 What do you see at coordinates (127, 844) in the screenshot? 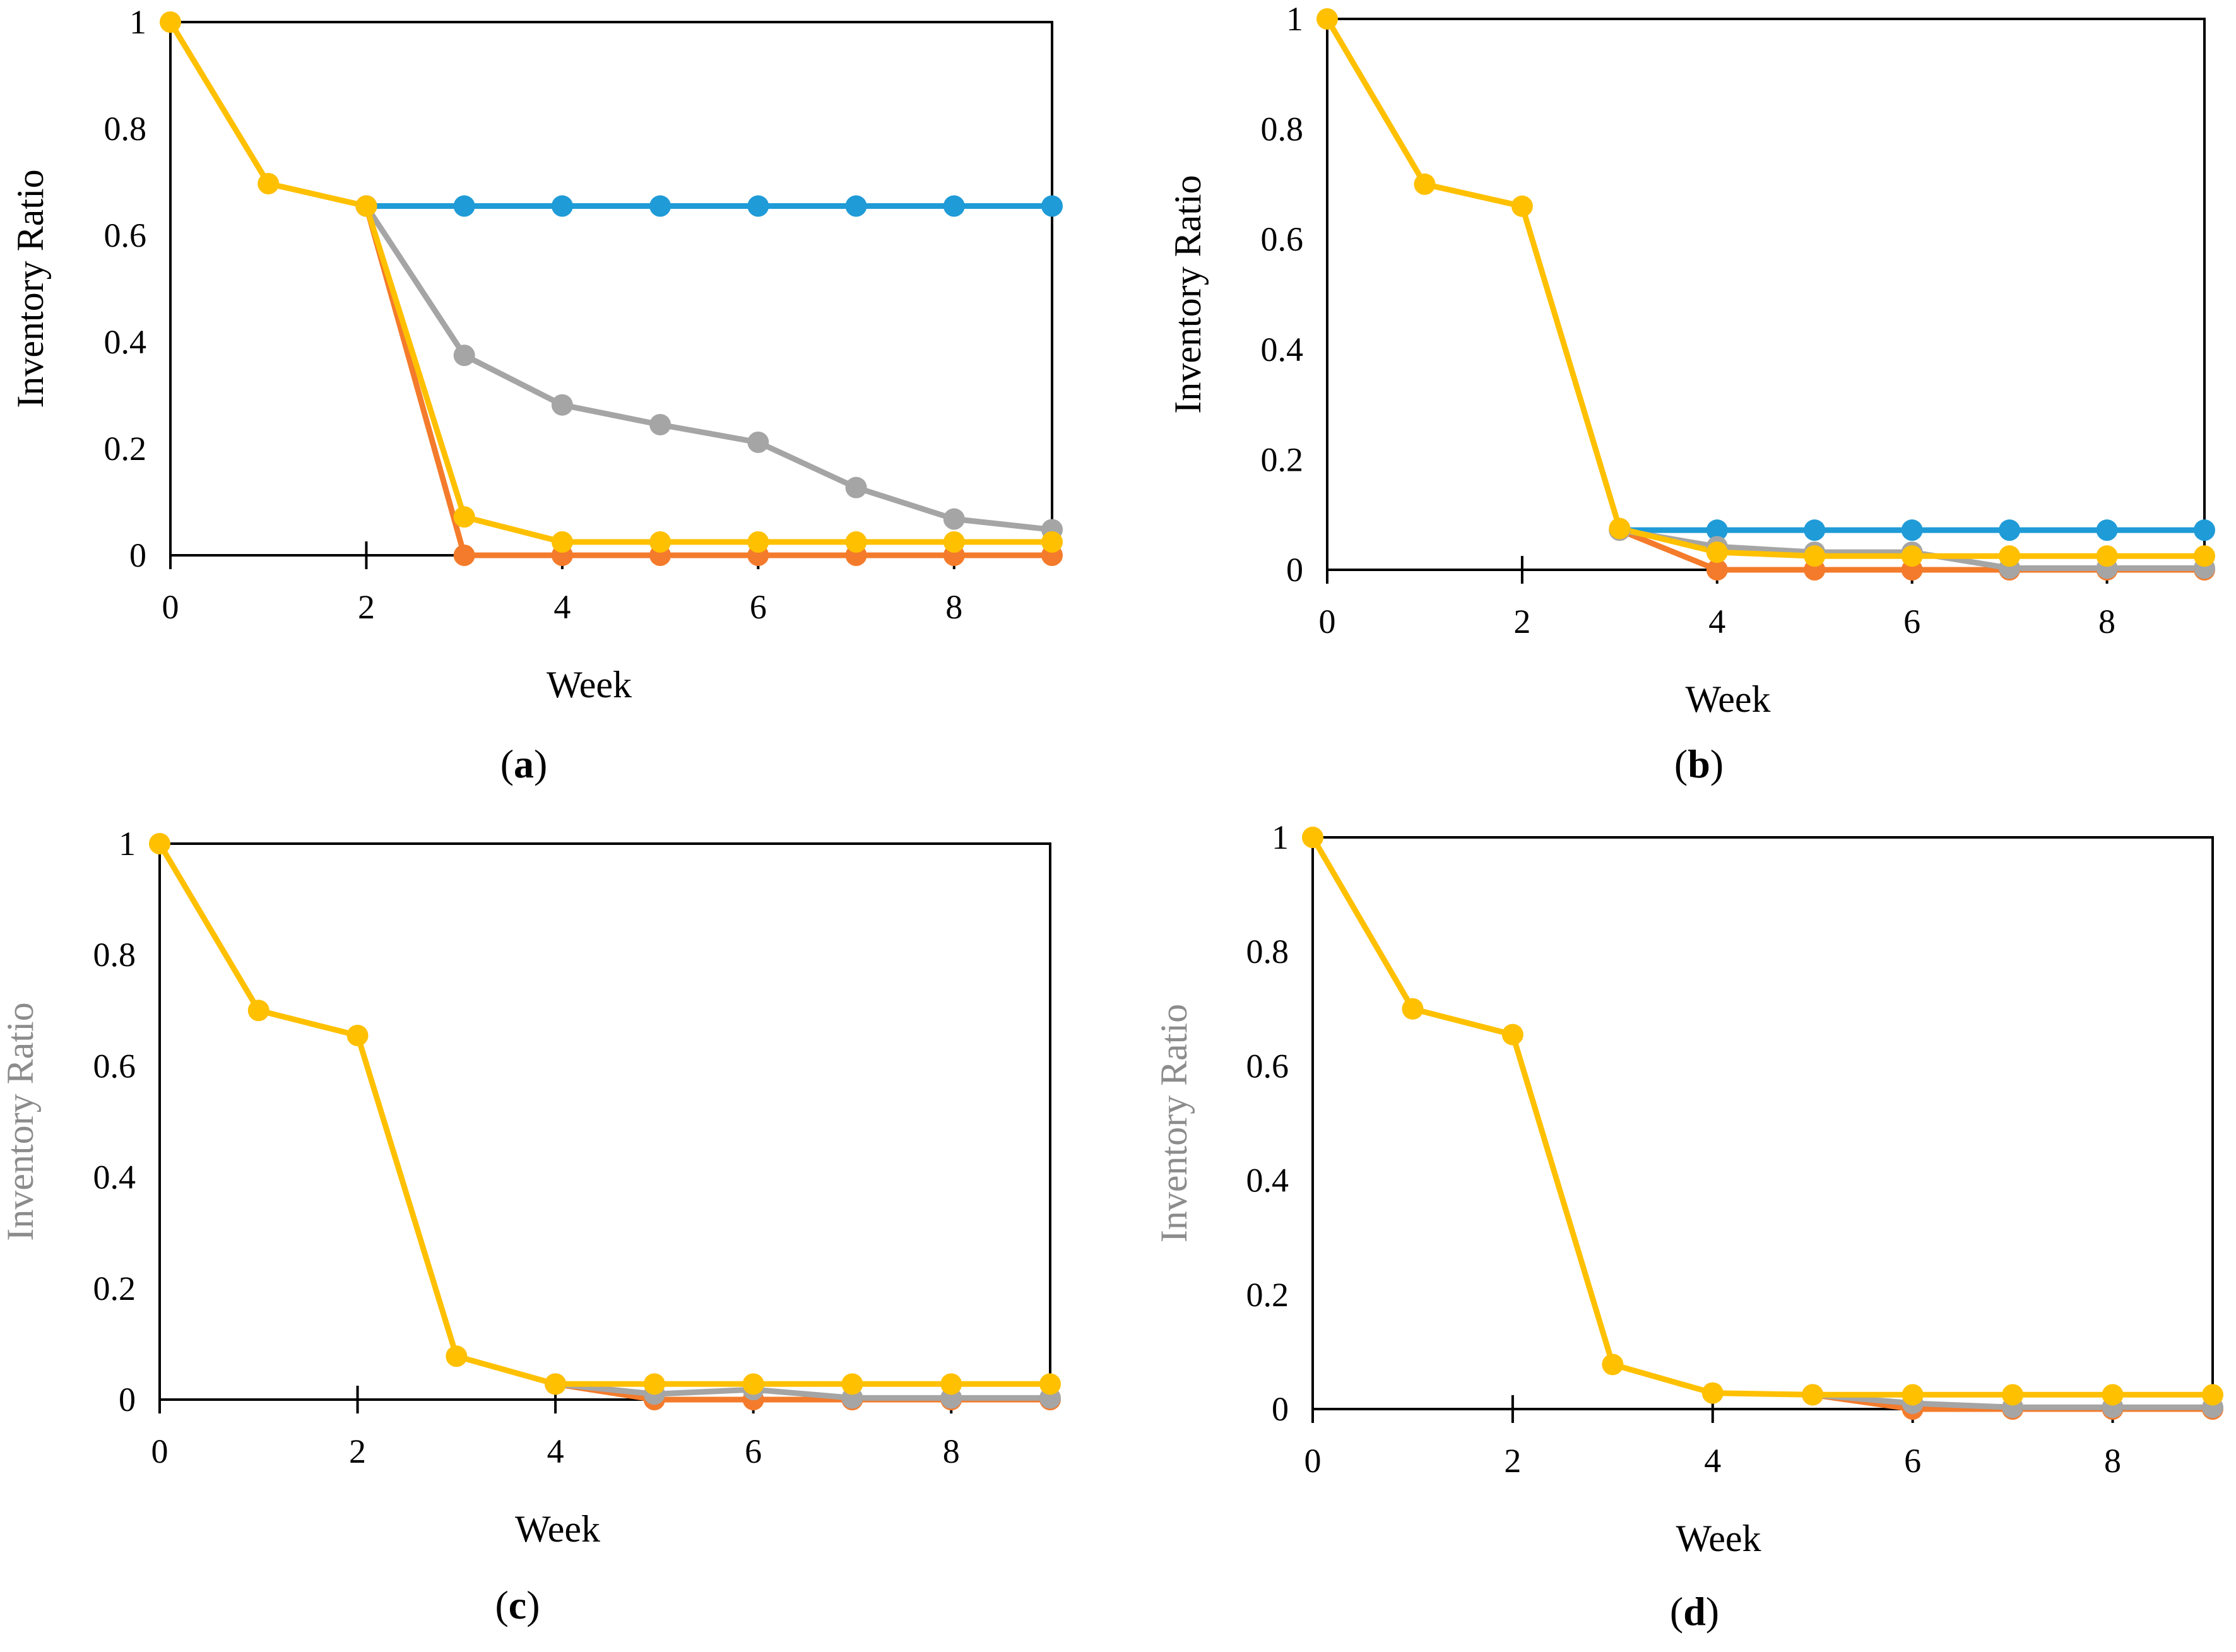
I see `y-tick-label-c: 1` at bounding box center [127, 844].